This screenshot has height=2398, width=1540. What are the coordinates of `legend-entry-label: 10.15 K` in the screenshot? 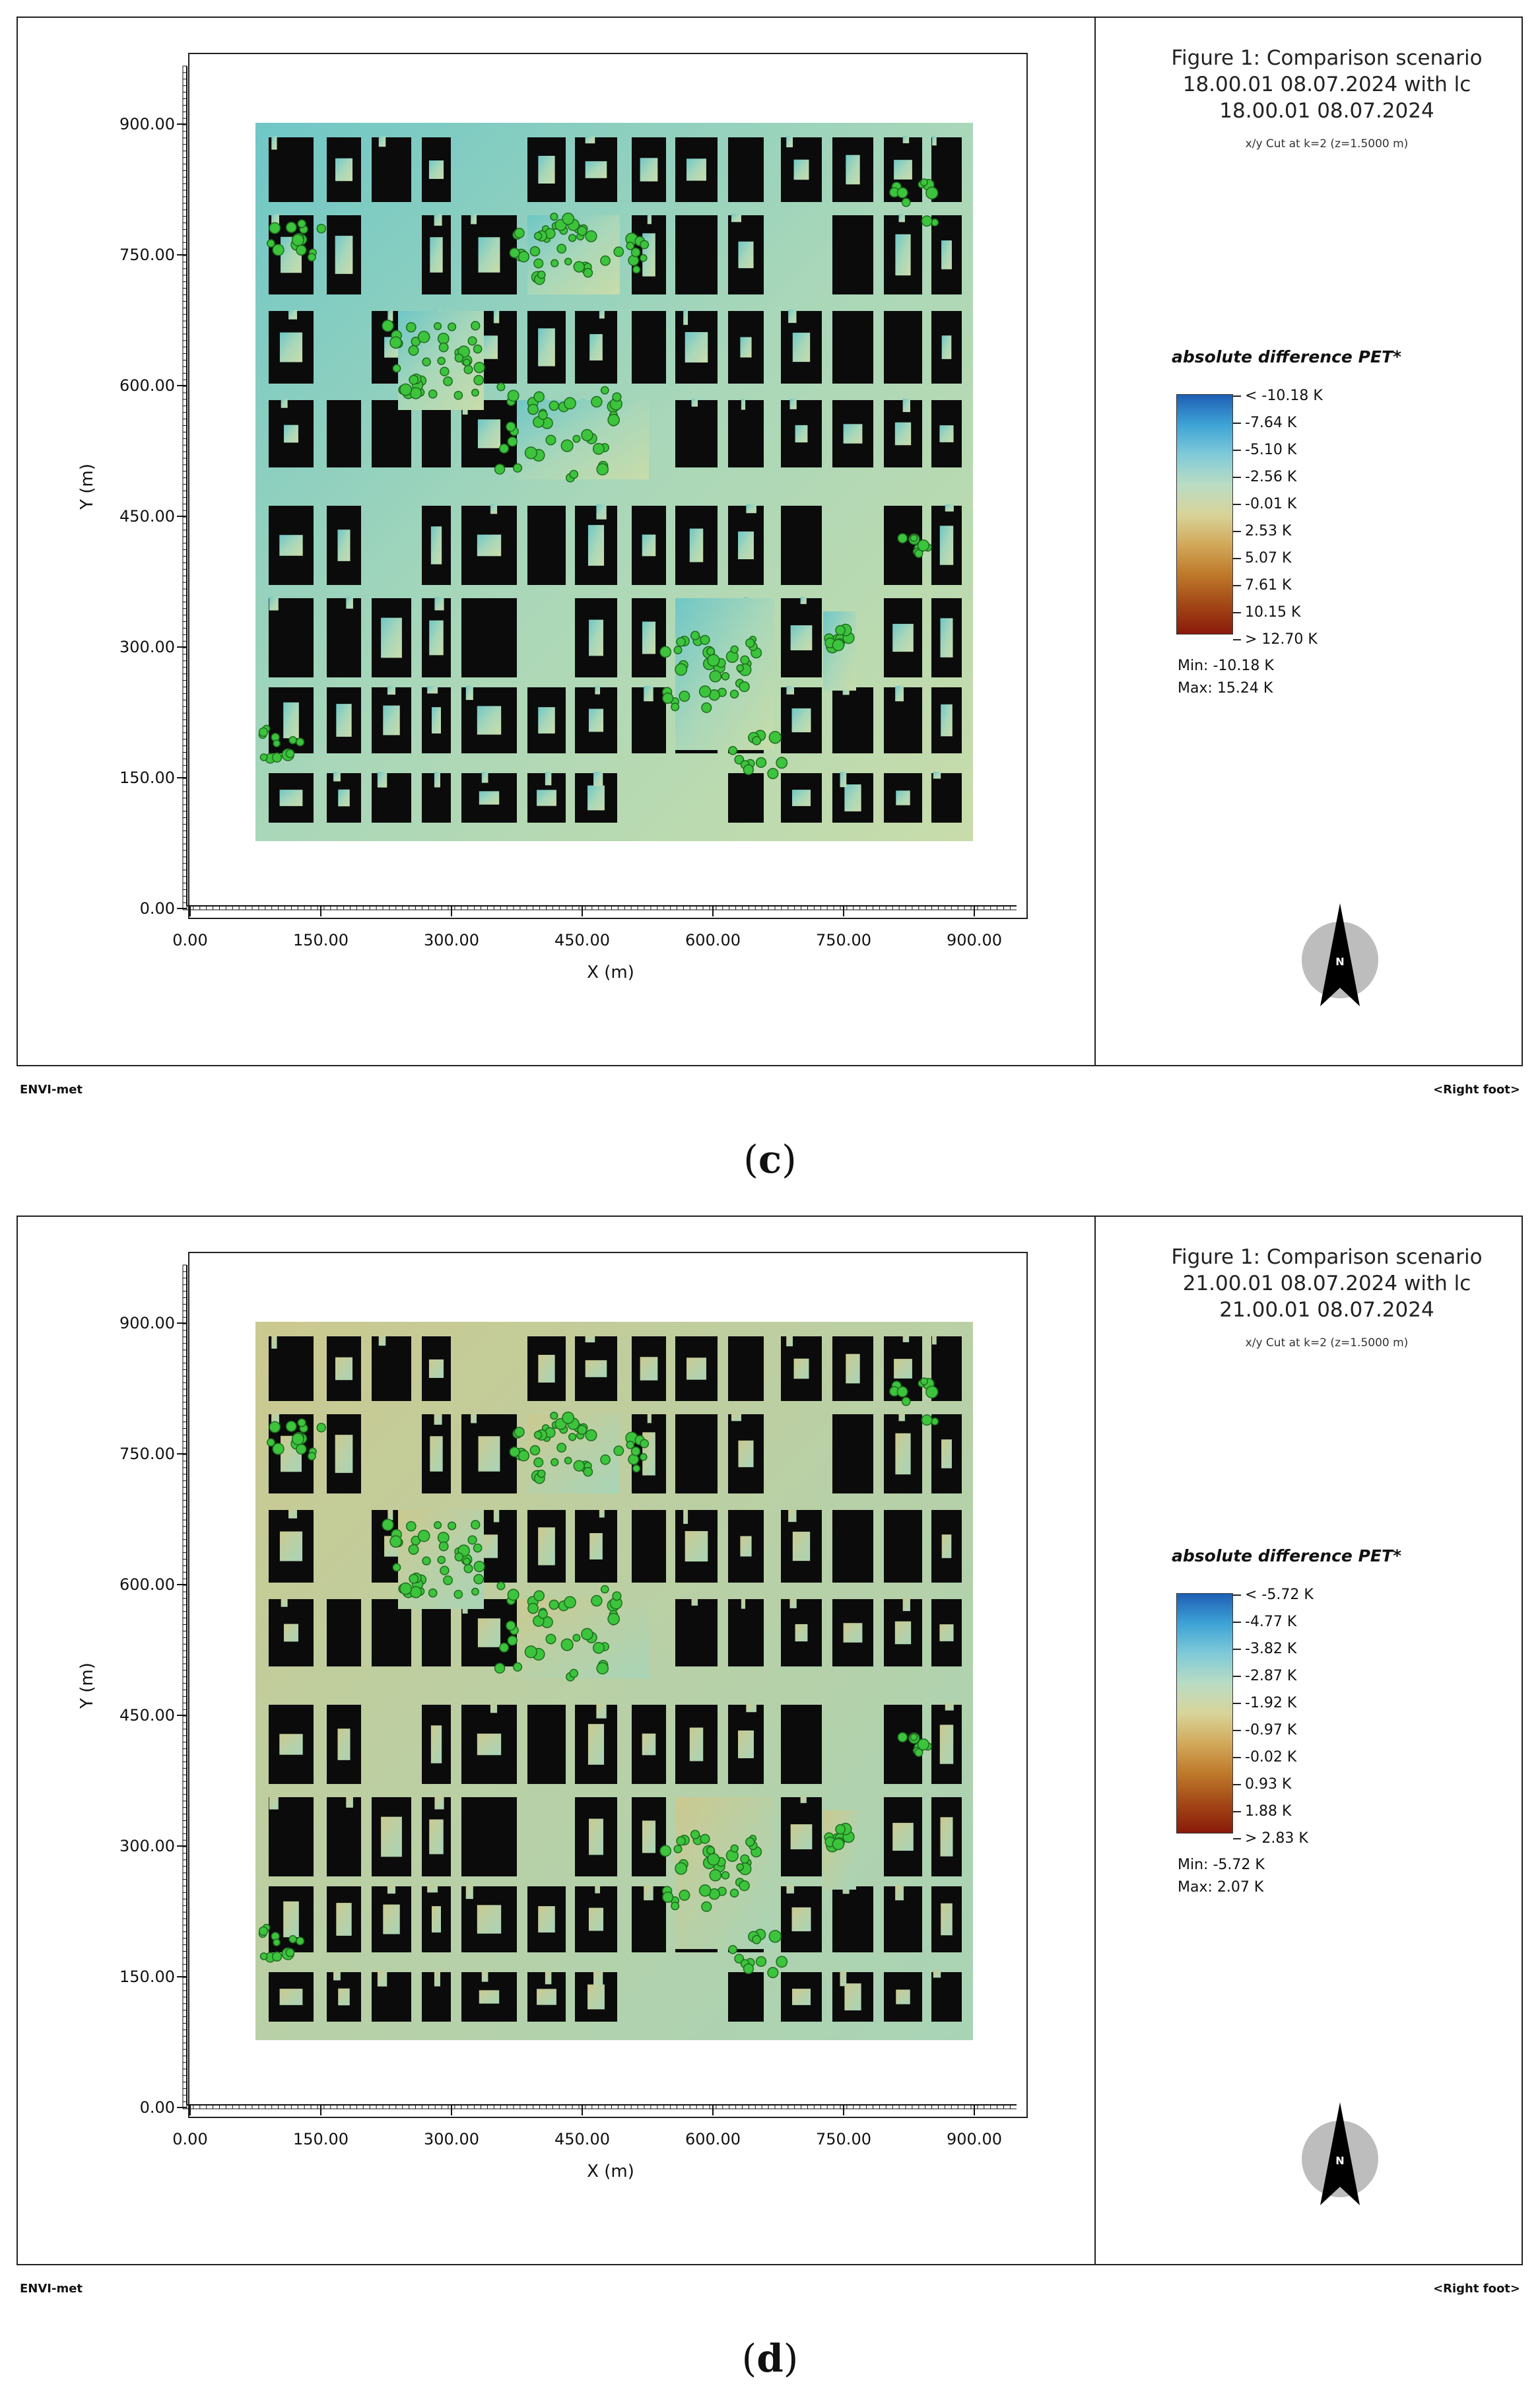 It's located at (1273, 612).